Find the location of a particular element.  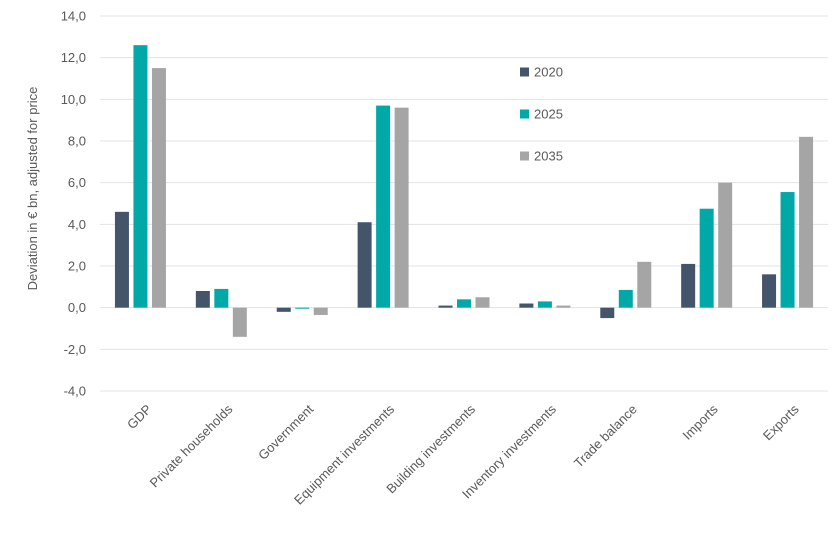

legend-label: 2020 is located at coordinates (548, 72).